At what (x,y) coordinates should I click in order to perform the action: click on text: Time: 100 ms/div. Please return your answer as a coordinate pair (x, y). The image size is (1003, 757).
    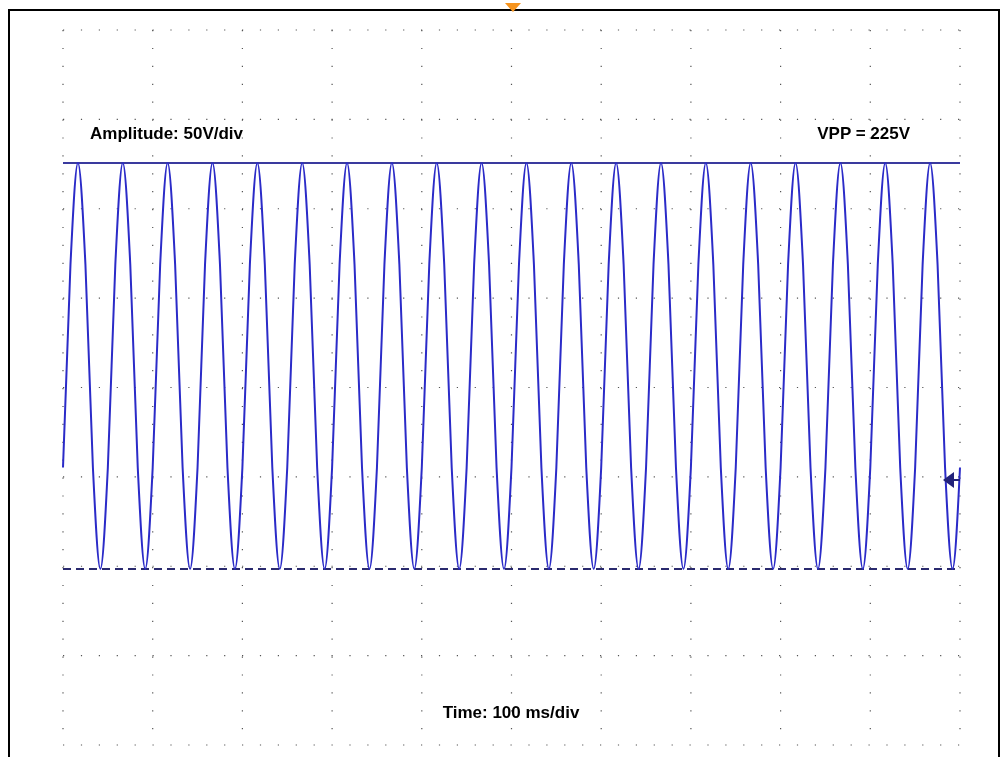
    Looking at the image, I should click on (511, 712).